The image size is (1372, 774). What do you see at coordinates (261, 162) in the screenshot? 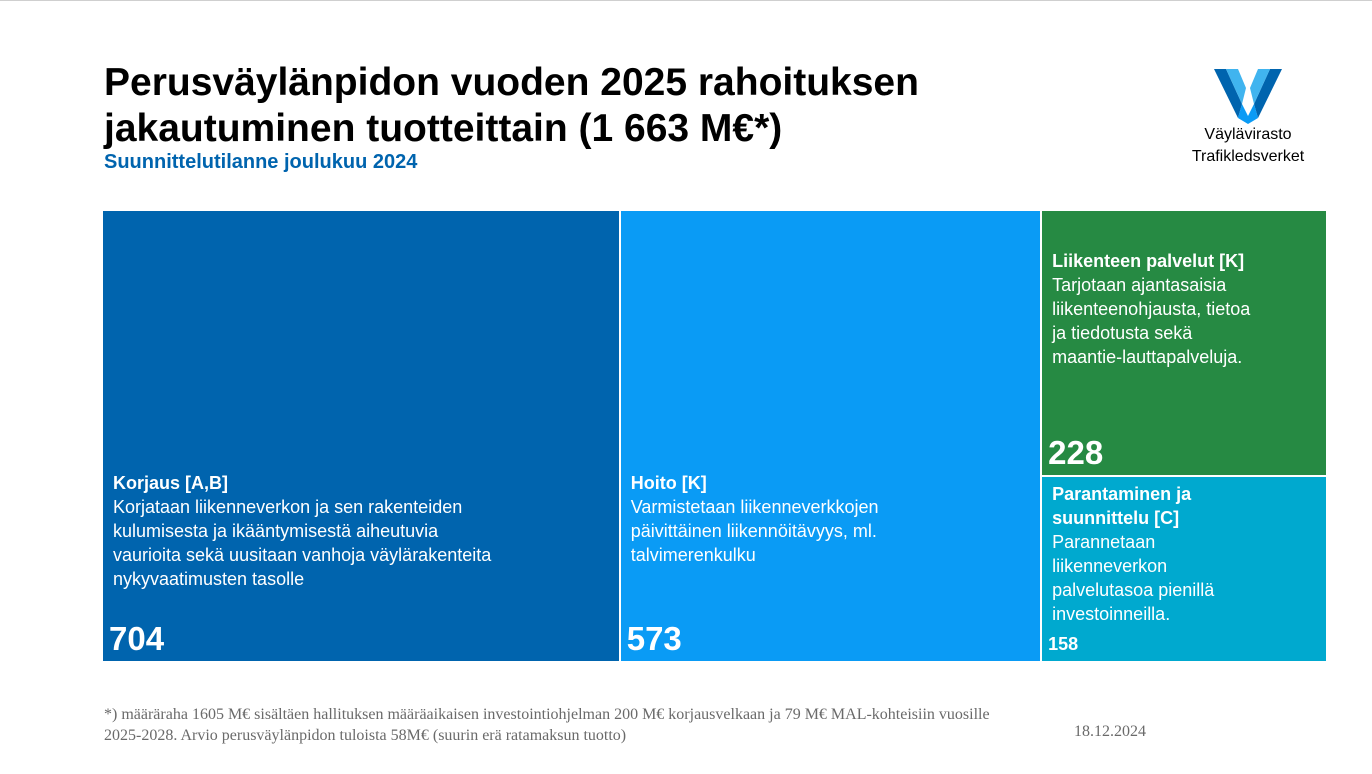
I see `page-subtitle: Suunnittelutilanne joulukuu 2024` at bounding box center [261, 162].